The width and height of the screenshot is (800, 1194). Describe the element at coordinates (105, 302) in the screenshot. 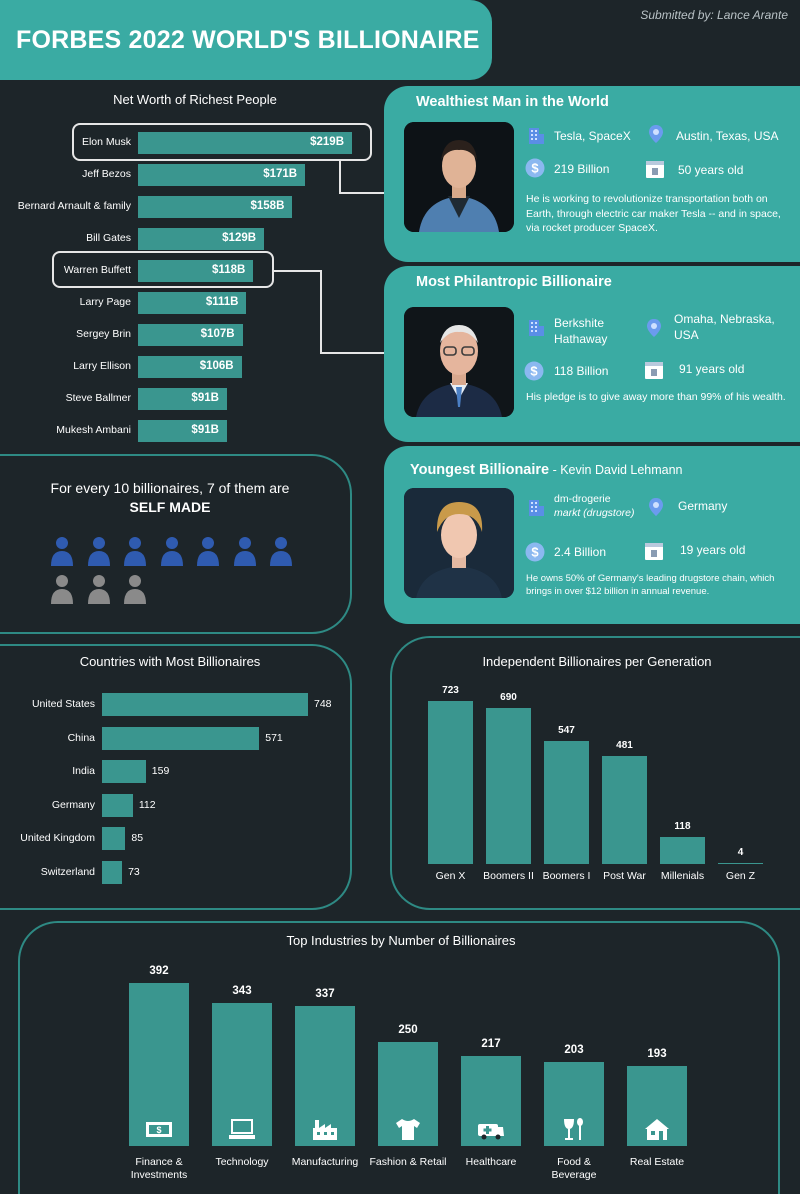

I see `networth-category-label: Larry Page` at that location.